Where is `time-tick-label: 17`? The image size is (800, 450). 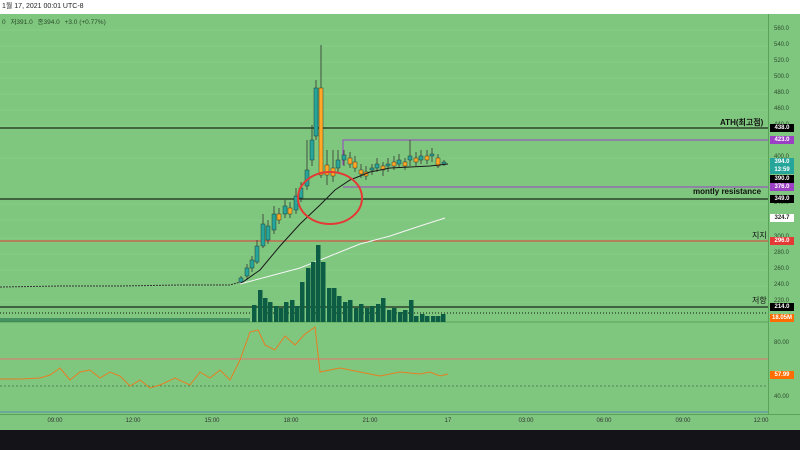
time-tick-label: 17 is located at coordinates (448, 421).